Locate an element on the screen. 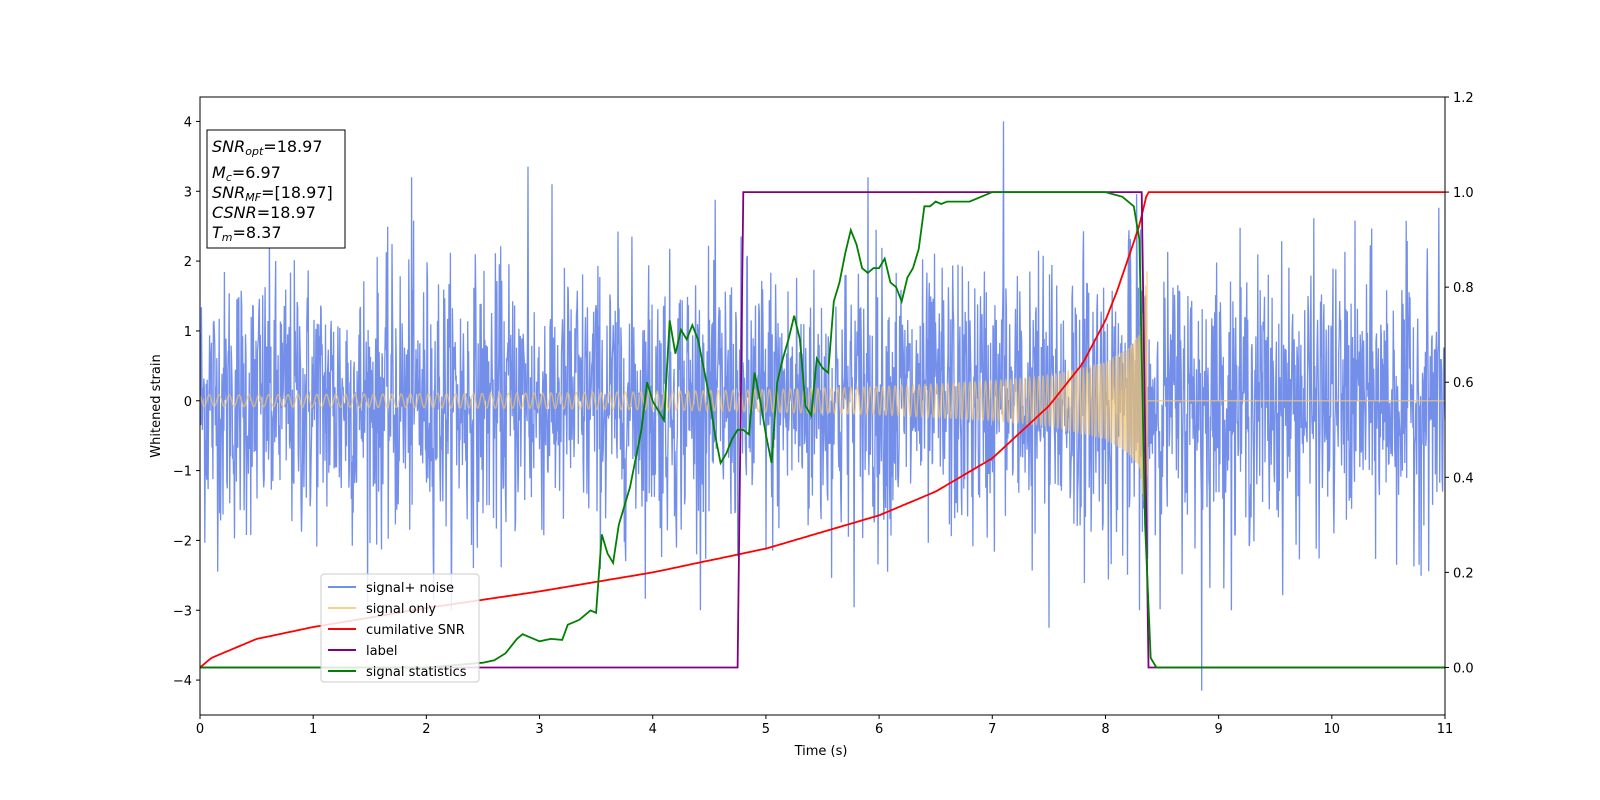  y-tick-label: 1 is located at coordinates (188, 332).